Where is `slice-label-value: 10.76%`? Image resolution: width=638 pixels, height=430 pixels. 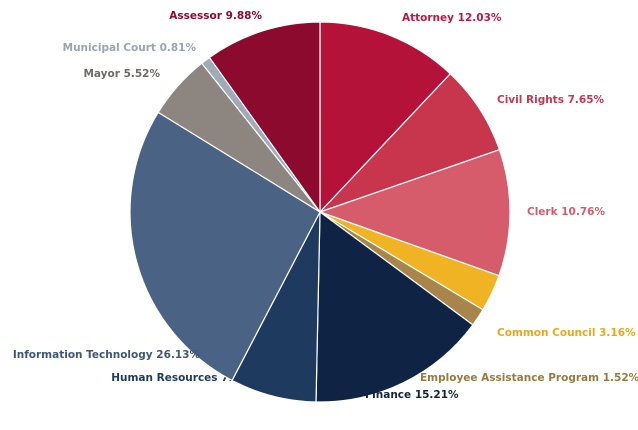
slice-label-value: 10.76% is located at coordinates (583, 212).